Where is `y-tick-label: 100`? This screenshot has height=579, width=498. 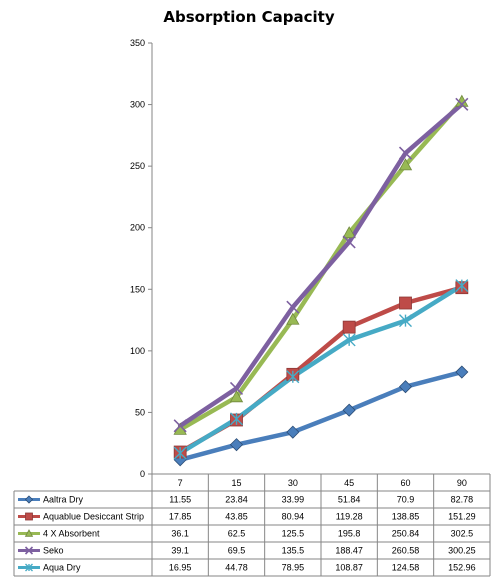
y-tick-label: 100 is located at coordinates (137, 351).